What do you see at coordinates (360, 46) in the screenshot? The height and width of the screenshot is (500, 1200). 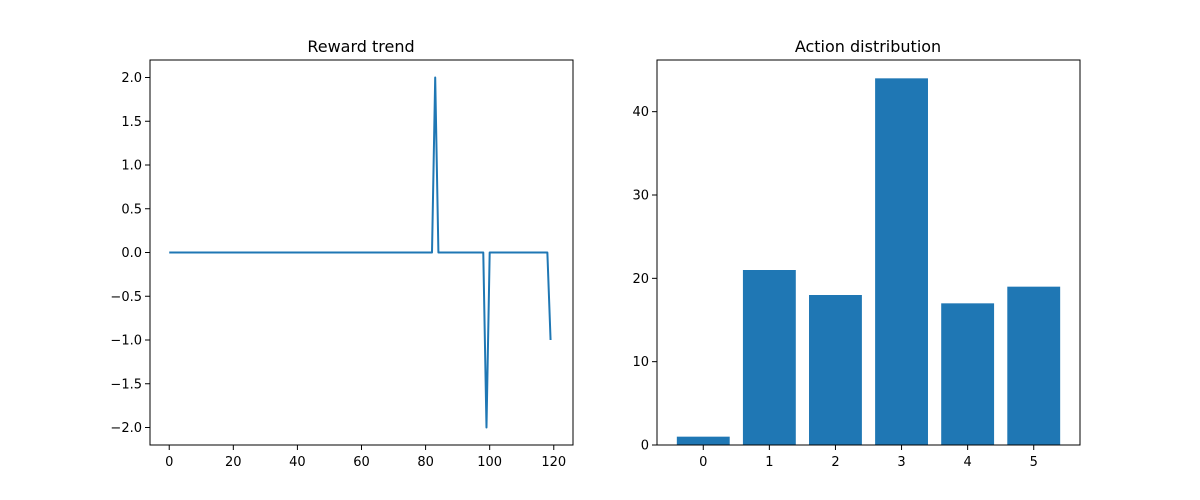 I see `reward-trend-title: Reward trend` at bounding box center [360, 46].